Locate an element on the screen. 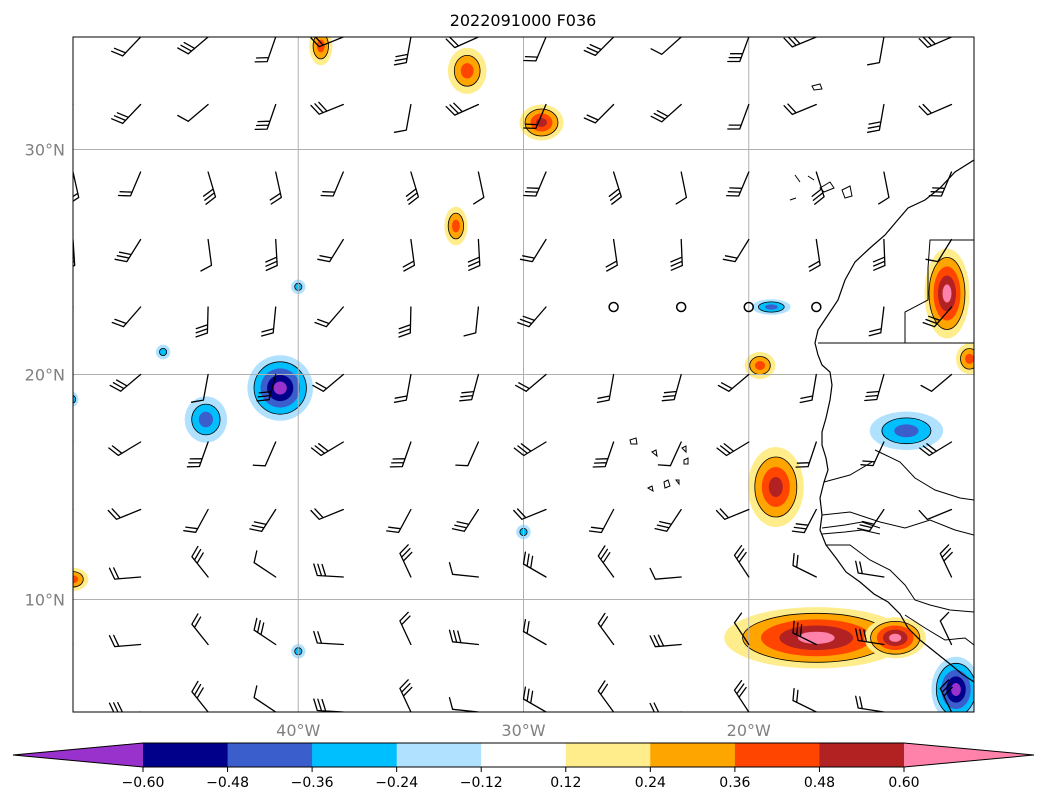 This screenshot has height=805, width=1047. guinea-borders is located at coordinates (900, 595).